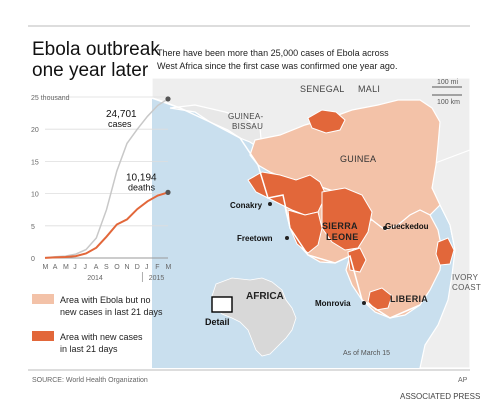  I want to click on label-freetown: Freetown, so click(255, 238).